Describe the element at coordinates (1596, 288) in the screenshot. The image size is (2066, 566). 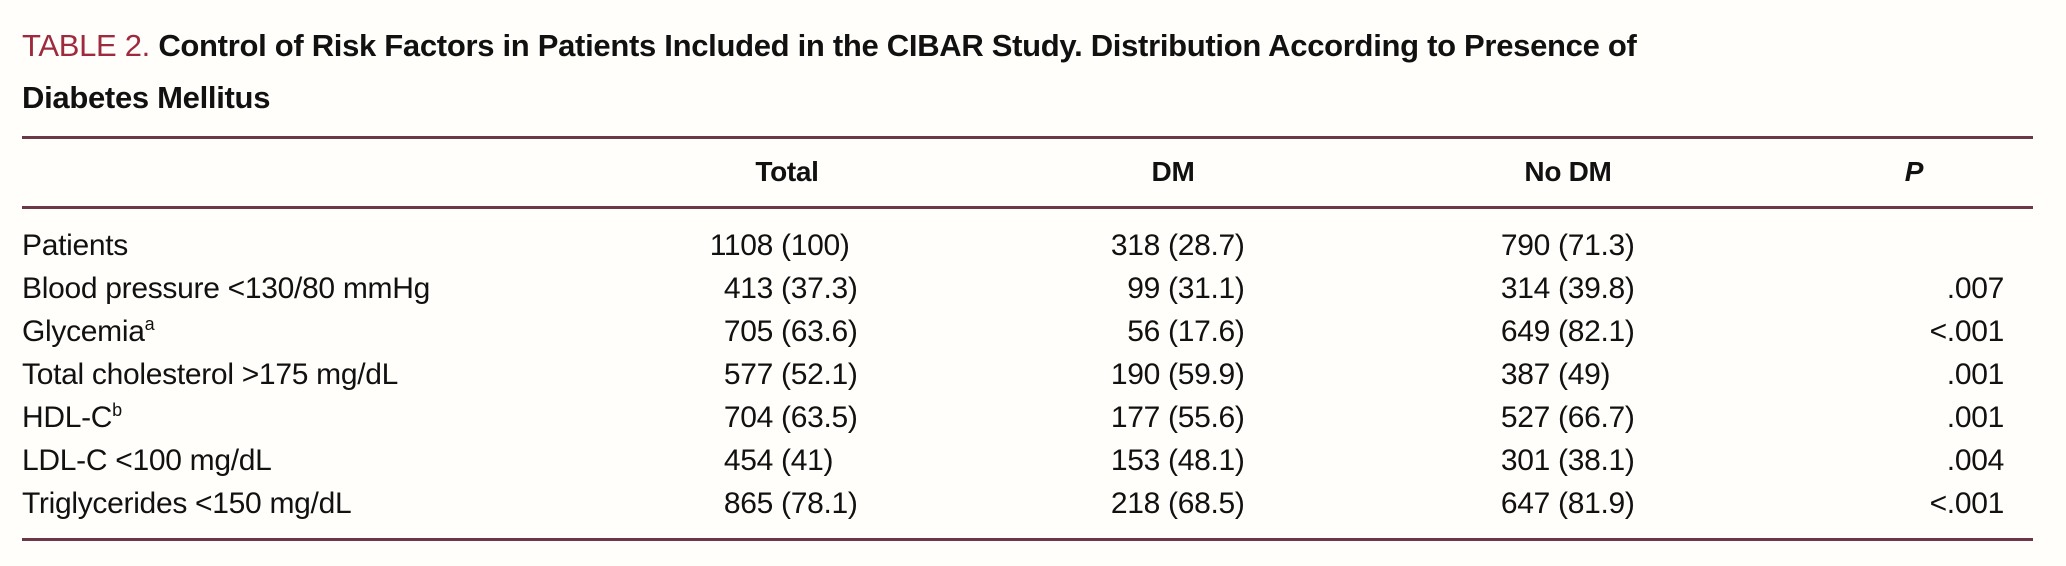
I see `cell-no-dm-percent: (39.8)` at that location.